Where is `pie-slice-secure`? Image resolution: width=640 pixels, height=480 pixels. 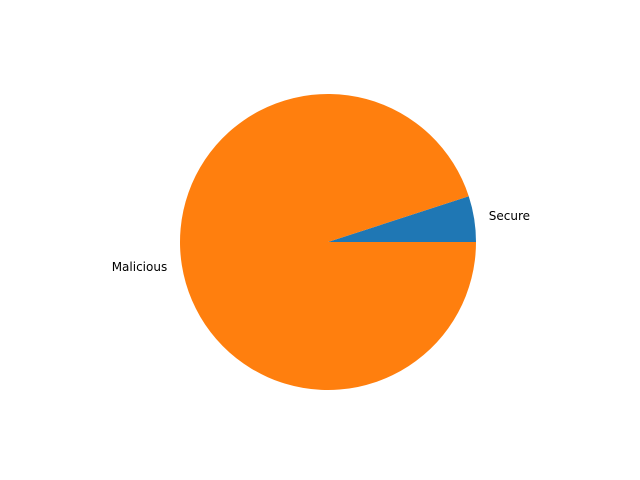 pie-slice-secure is located at coordinates (402, 219).